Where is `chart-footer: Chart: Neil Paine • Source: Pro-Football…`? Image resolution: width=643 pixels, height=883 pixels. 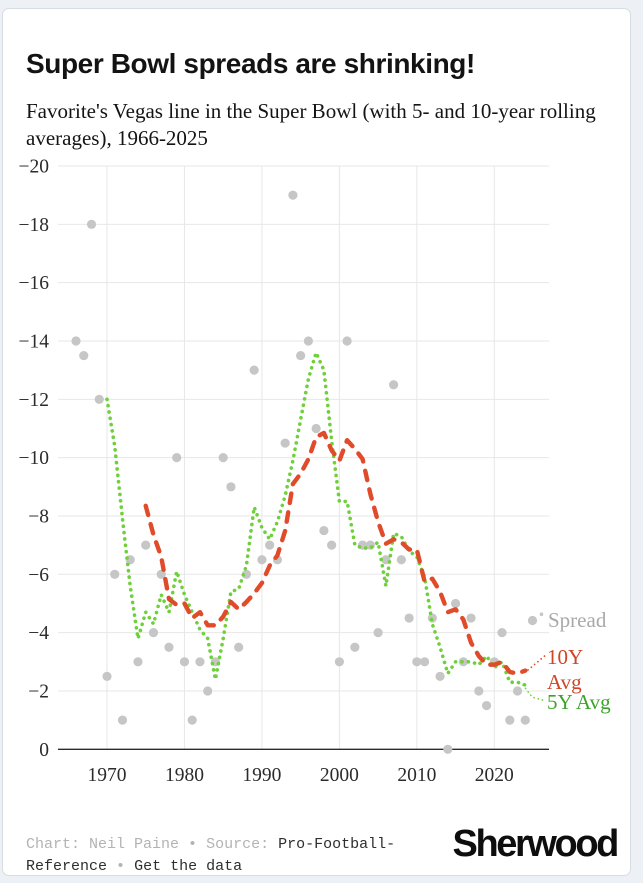 chart-footer: Chart: Neil Paine • Source: Pro-Football… is located at coordinates (227, 854).